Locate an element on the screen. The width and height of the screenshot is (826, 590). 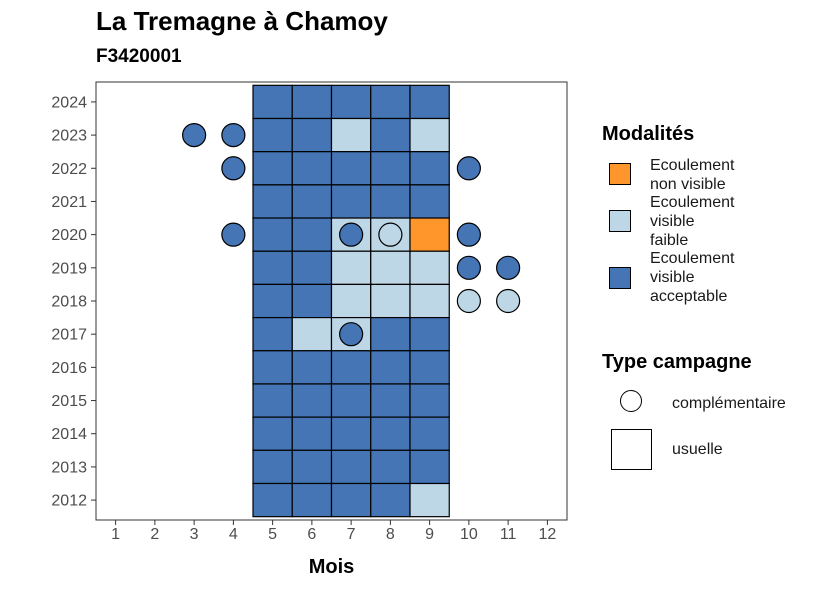
x-tick-label-6: 6 is located at coordinates (311, 534).